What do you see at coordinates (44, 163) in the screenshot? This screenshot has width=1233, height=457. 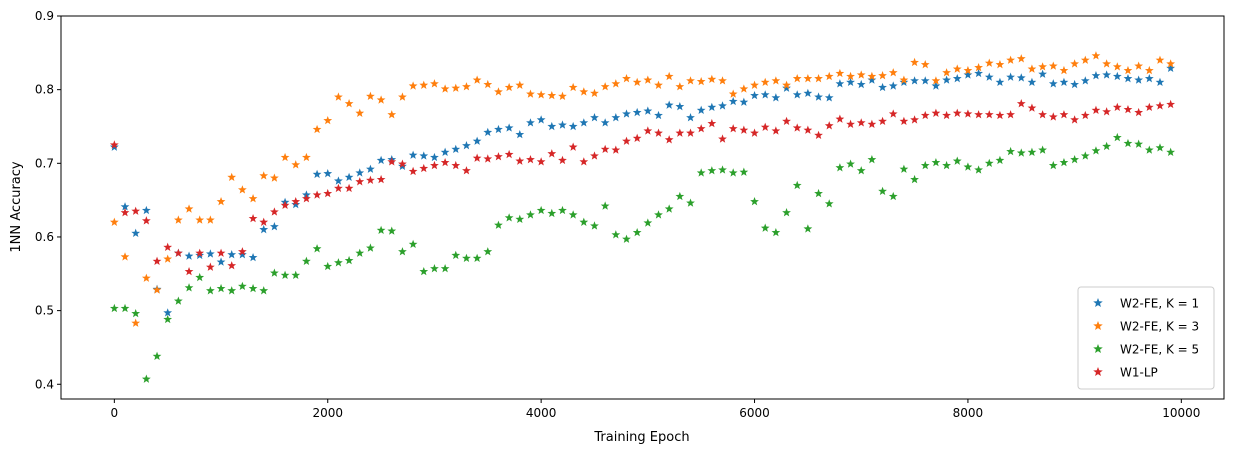 I see `y-tick-label: 0.7` at bounding box center [44, 163].